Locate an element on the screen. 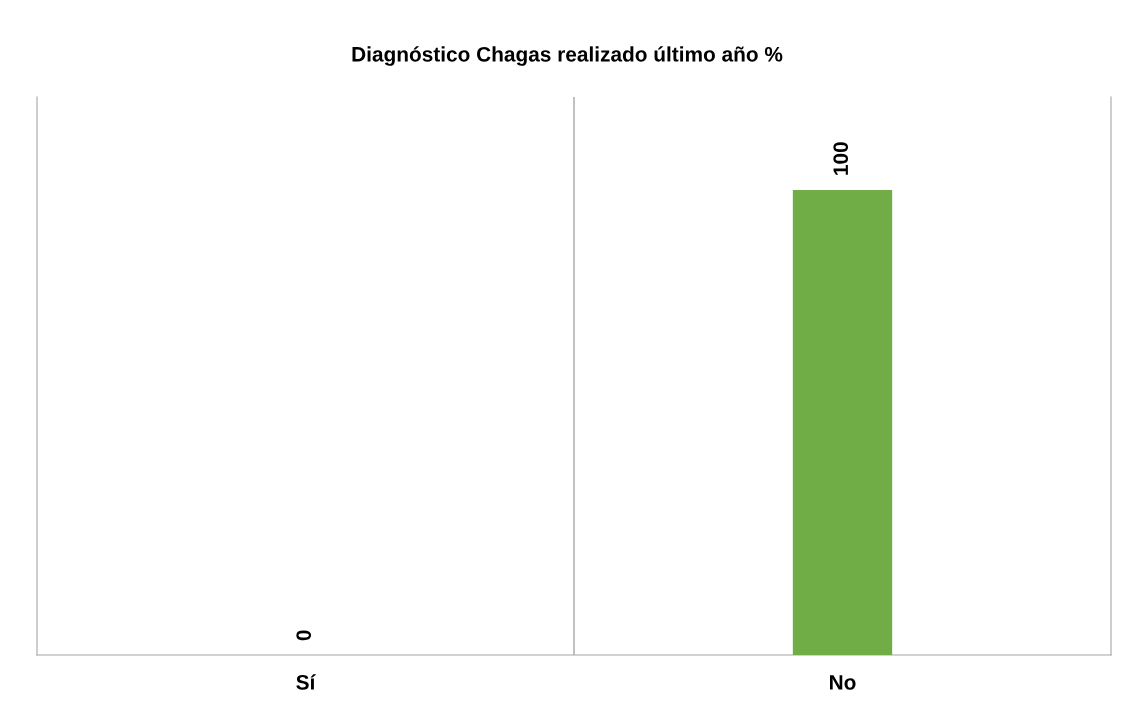 The image size is (1134, 713). data-label: 0 is located at coordinates (304, 635).